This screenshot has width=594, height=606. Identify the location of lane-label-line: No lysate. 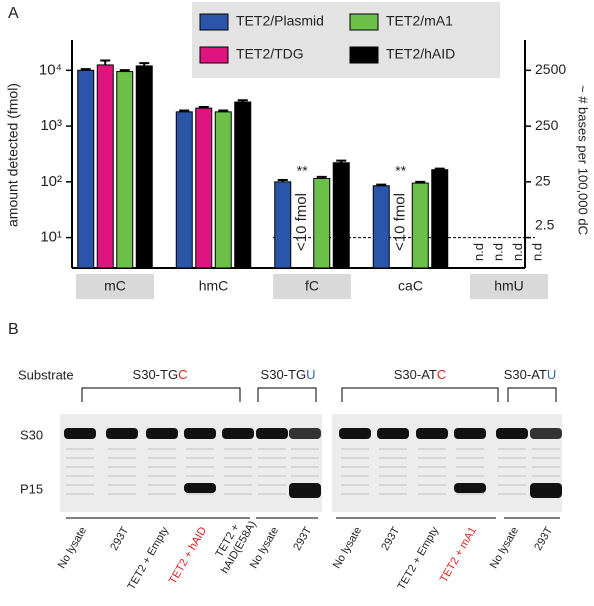
(504, 548).